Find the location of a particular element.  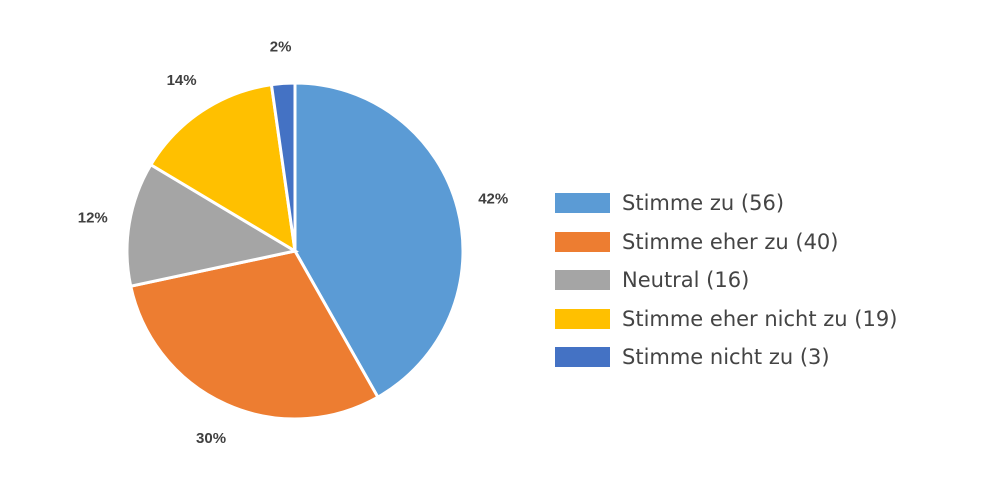

legend-label: Neutral (16) is located at coordinates (686, 280).